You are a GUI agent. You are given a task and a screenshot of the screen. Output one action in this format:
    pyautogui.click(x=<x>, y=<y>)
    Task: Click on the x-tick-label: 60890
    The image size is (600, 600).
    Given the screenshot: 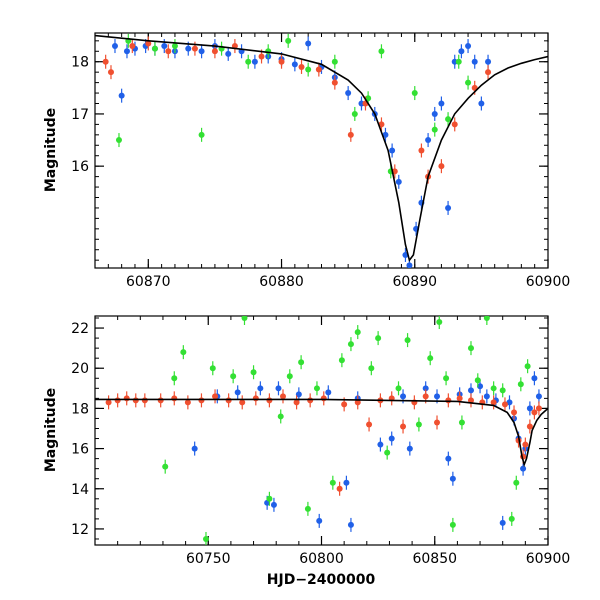 What is the action you would take?
    pyautogui.click(x=414, y=282)
    